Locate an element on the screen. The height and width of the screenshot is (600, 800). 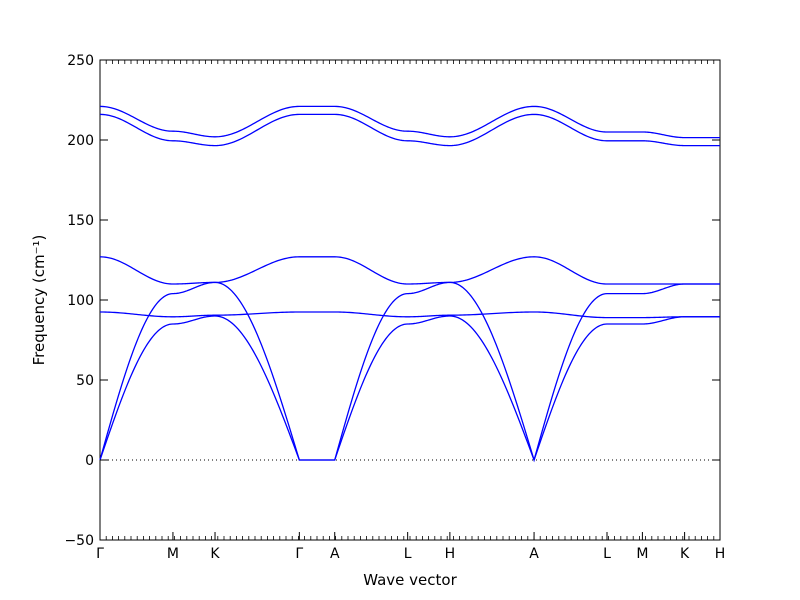
band-optic-high-upper is located at coordinates (409, 122).